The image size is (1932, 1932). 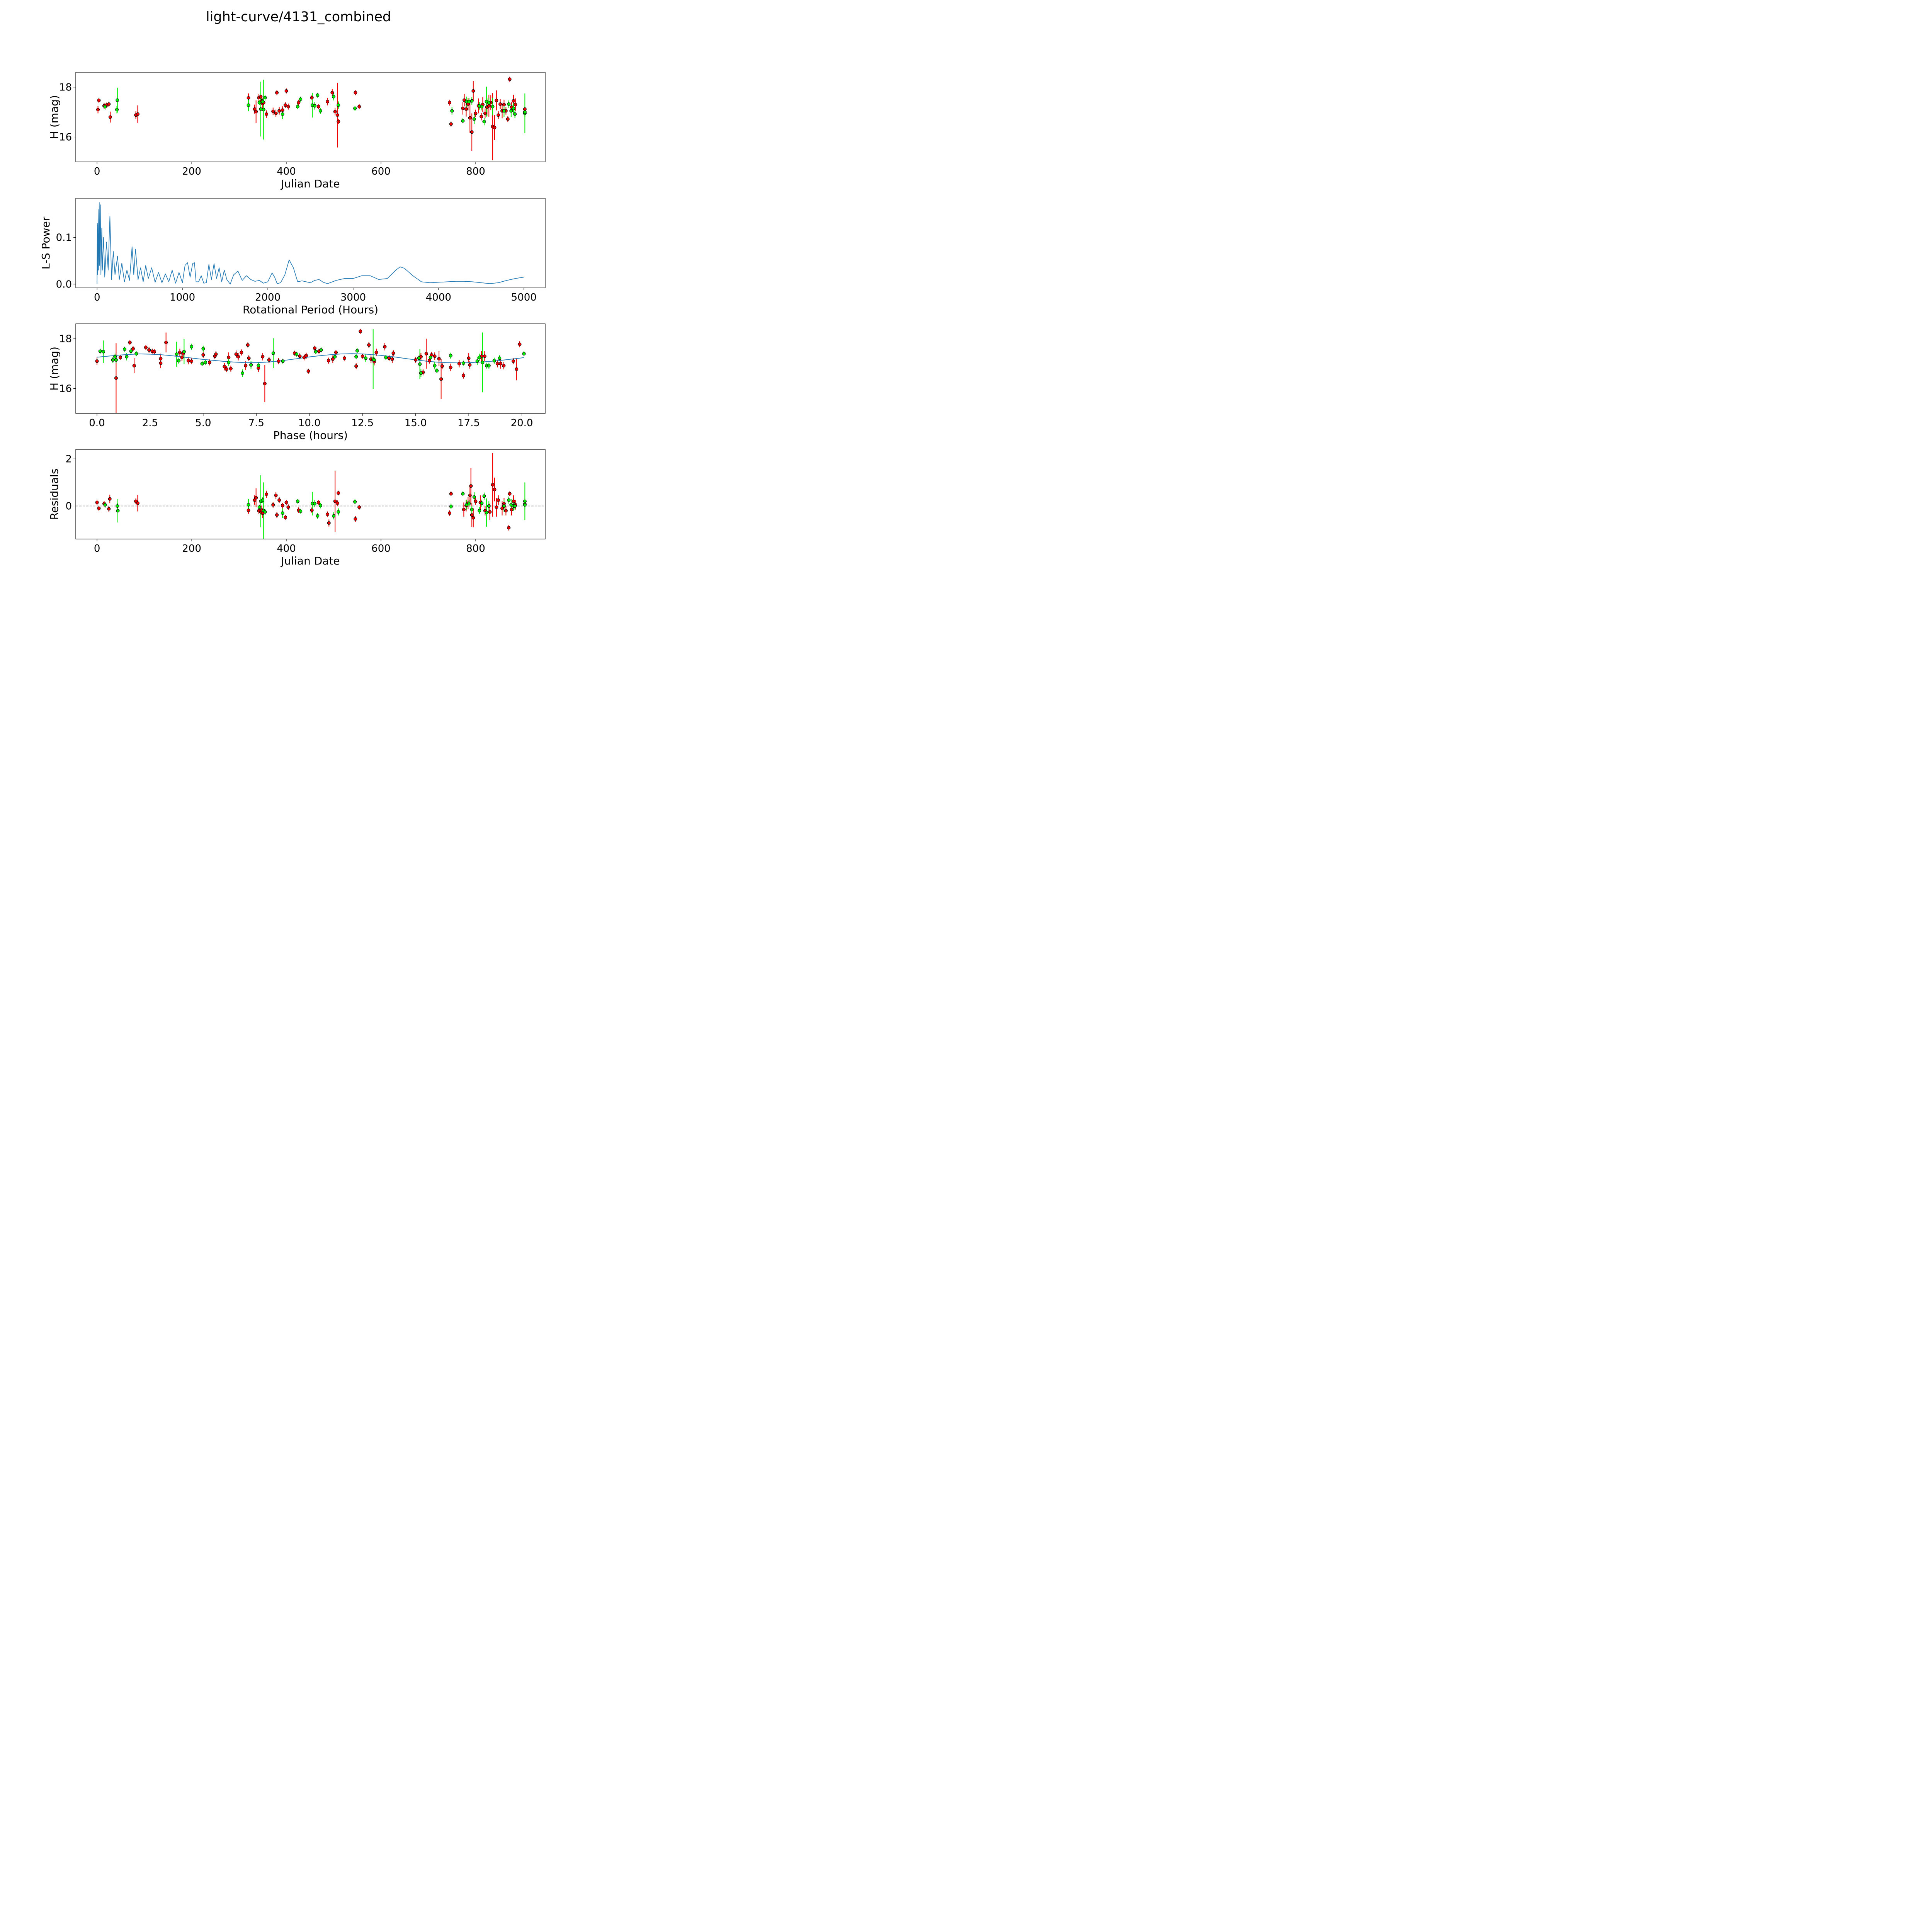 I want to click on x-tick-label: 17.5, so click(x=468, y=423).